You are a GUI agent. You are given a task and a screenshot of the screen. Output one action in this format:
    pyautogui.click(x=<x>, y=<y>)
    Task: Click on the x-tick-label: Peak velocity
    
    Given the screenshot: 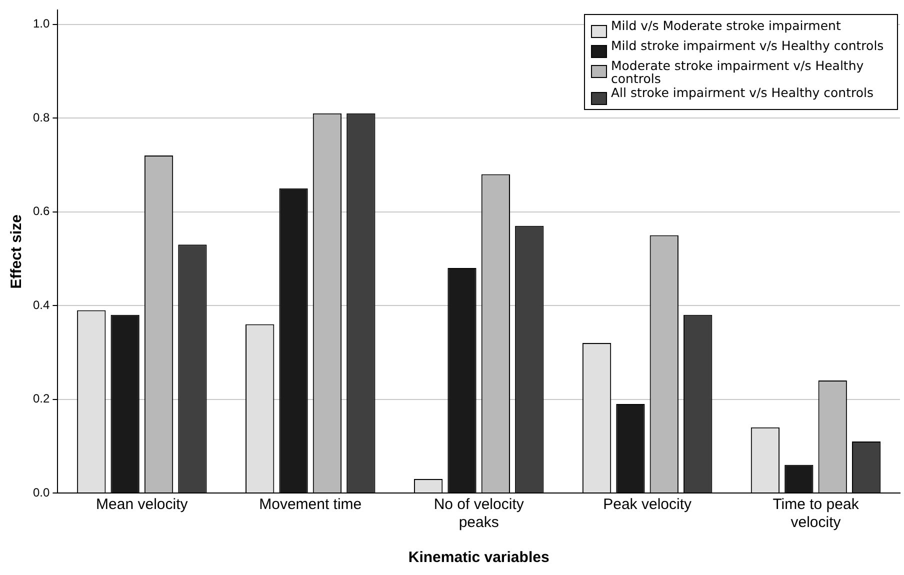 What is the action you would take?
    pyautogui.click(x=647, y=505)
    